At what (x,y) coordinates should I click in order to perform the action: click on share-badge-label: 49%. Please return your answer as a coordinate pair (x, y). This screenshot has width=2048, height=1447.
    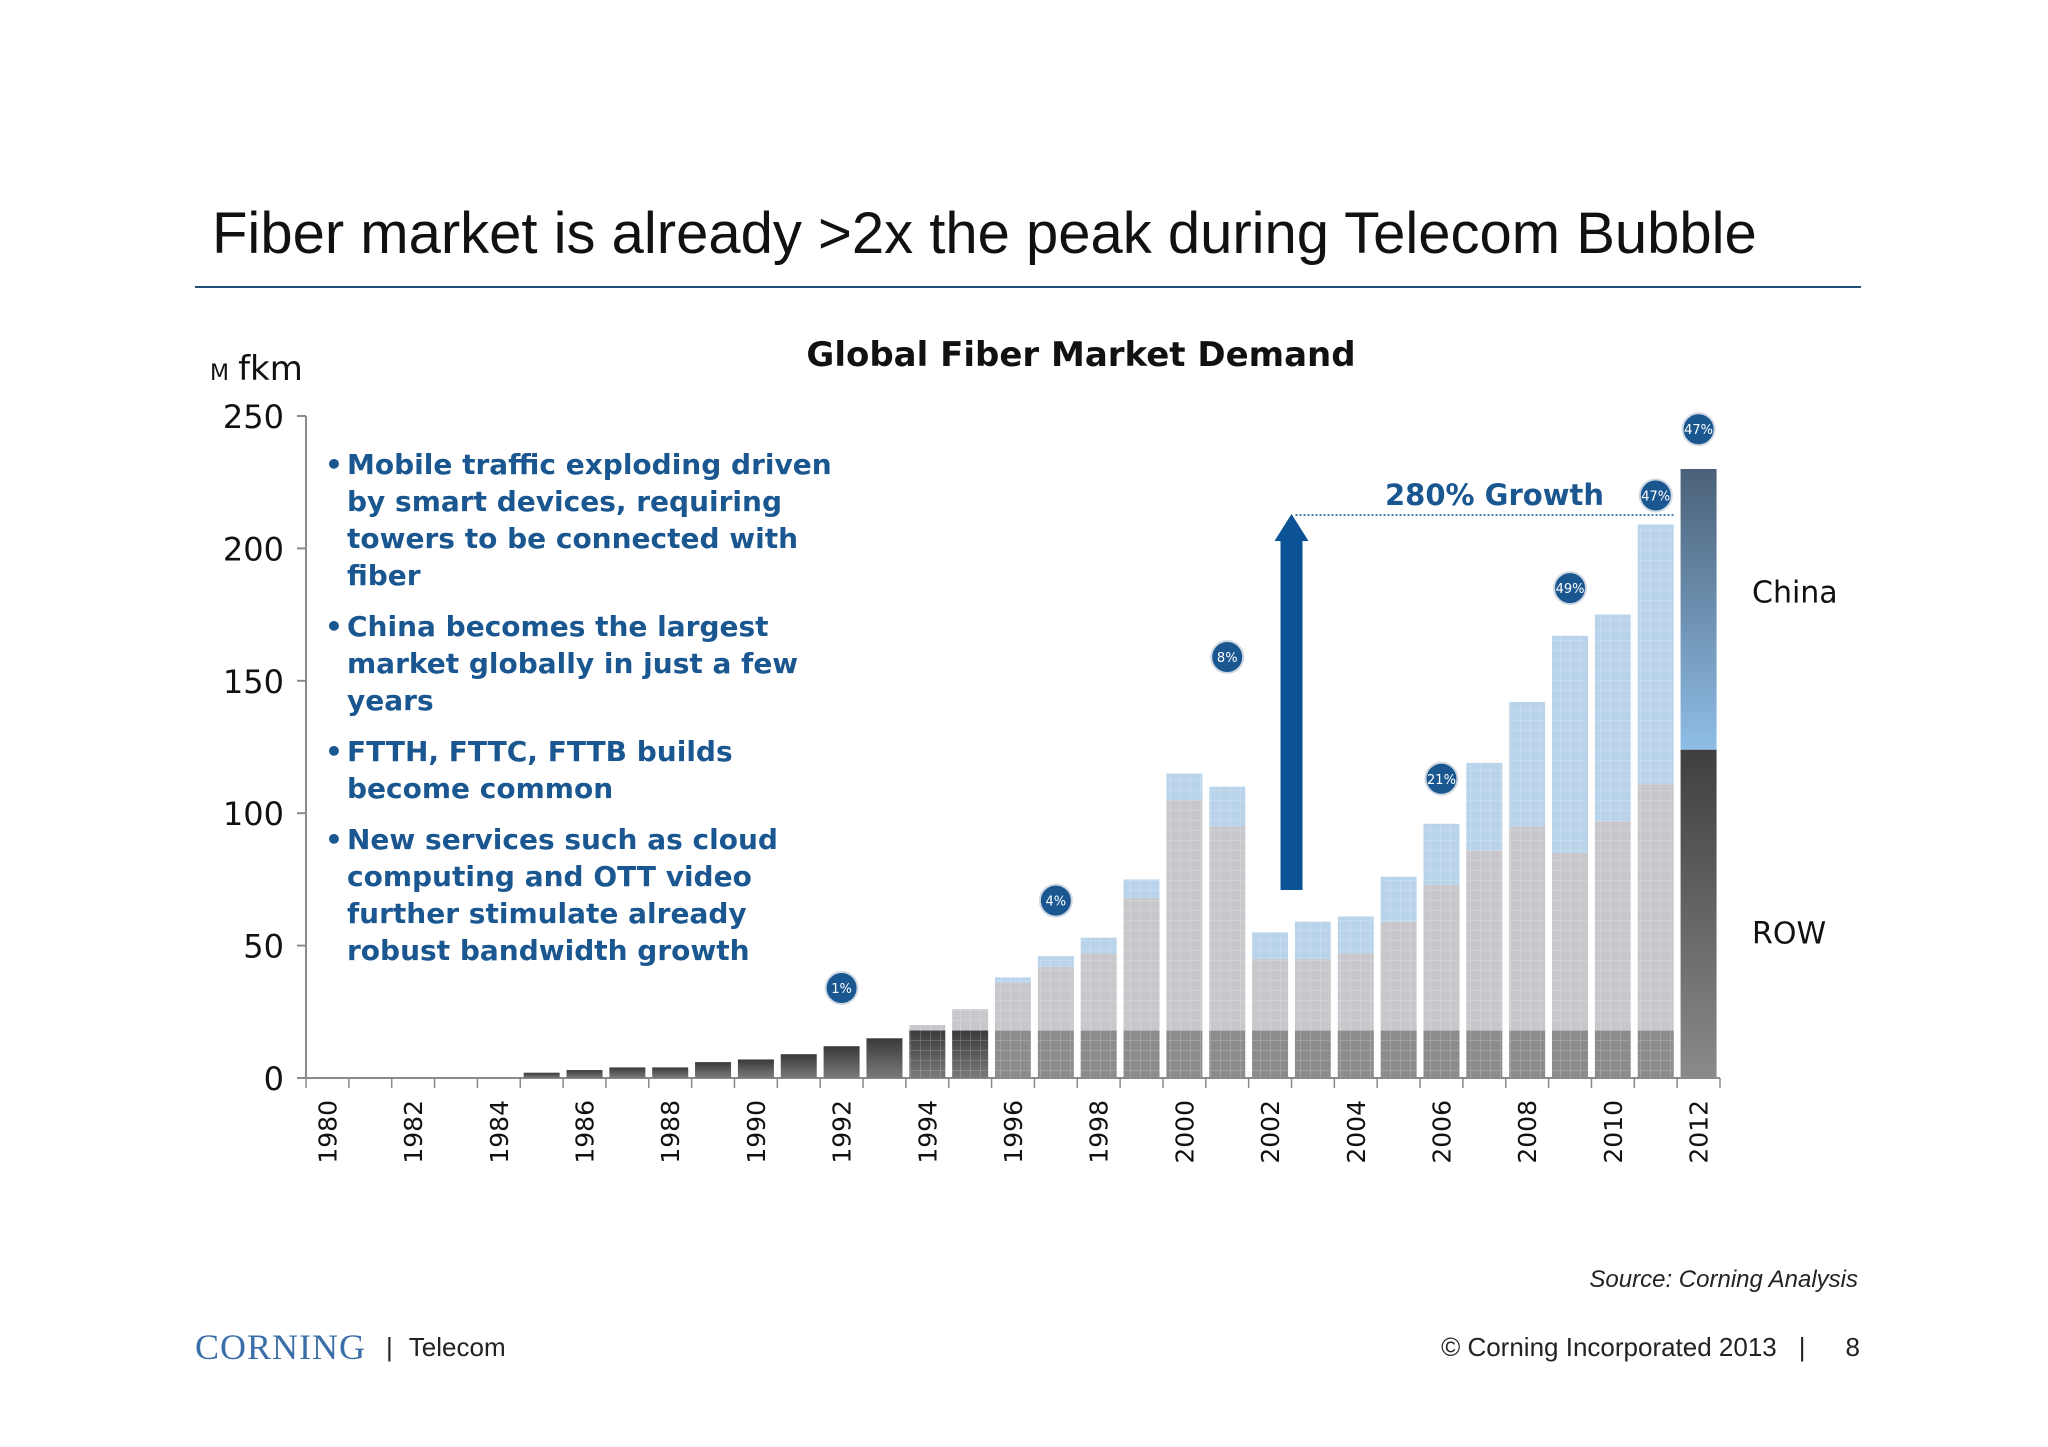
    Looking at the image, I should click on (1570, 589).